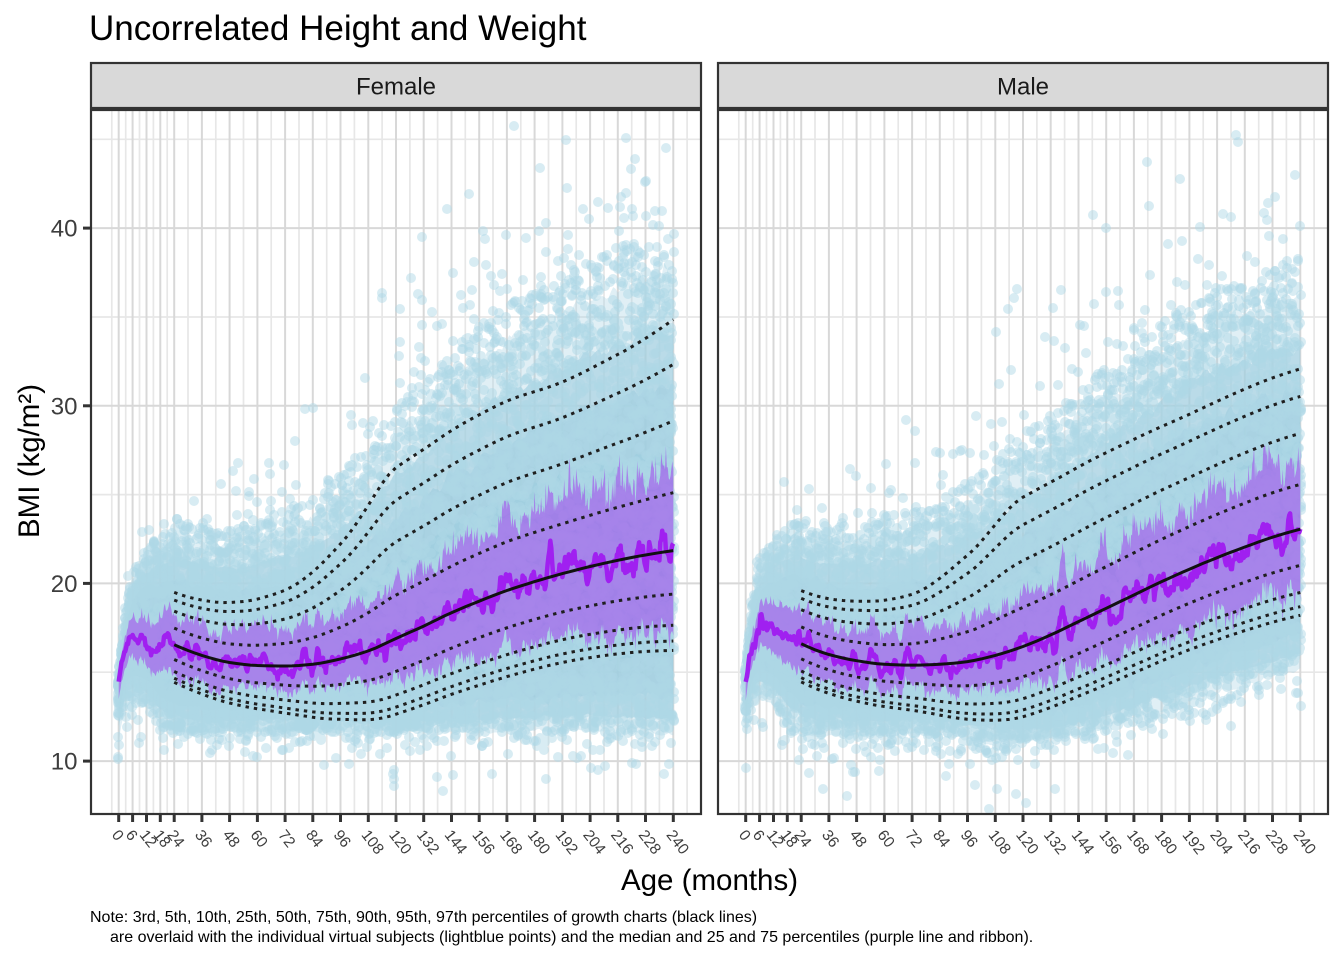  What do you see at coordinates (29, 461) in the screenshot?
I see `svg-text: BMI (kg/m²)` at bounding box center [29, 461].